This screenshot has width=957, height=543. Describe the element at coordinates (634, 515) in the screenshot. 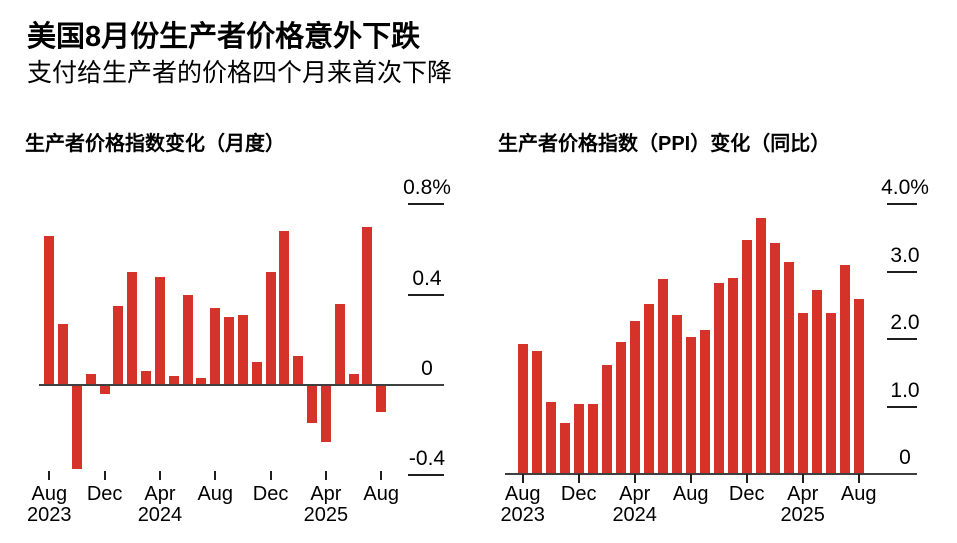

I see `x-year-label: 2024` at that location.